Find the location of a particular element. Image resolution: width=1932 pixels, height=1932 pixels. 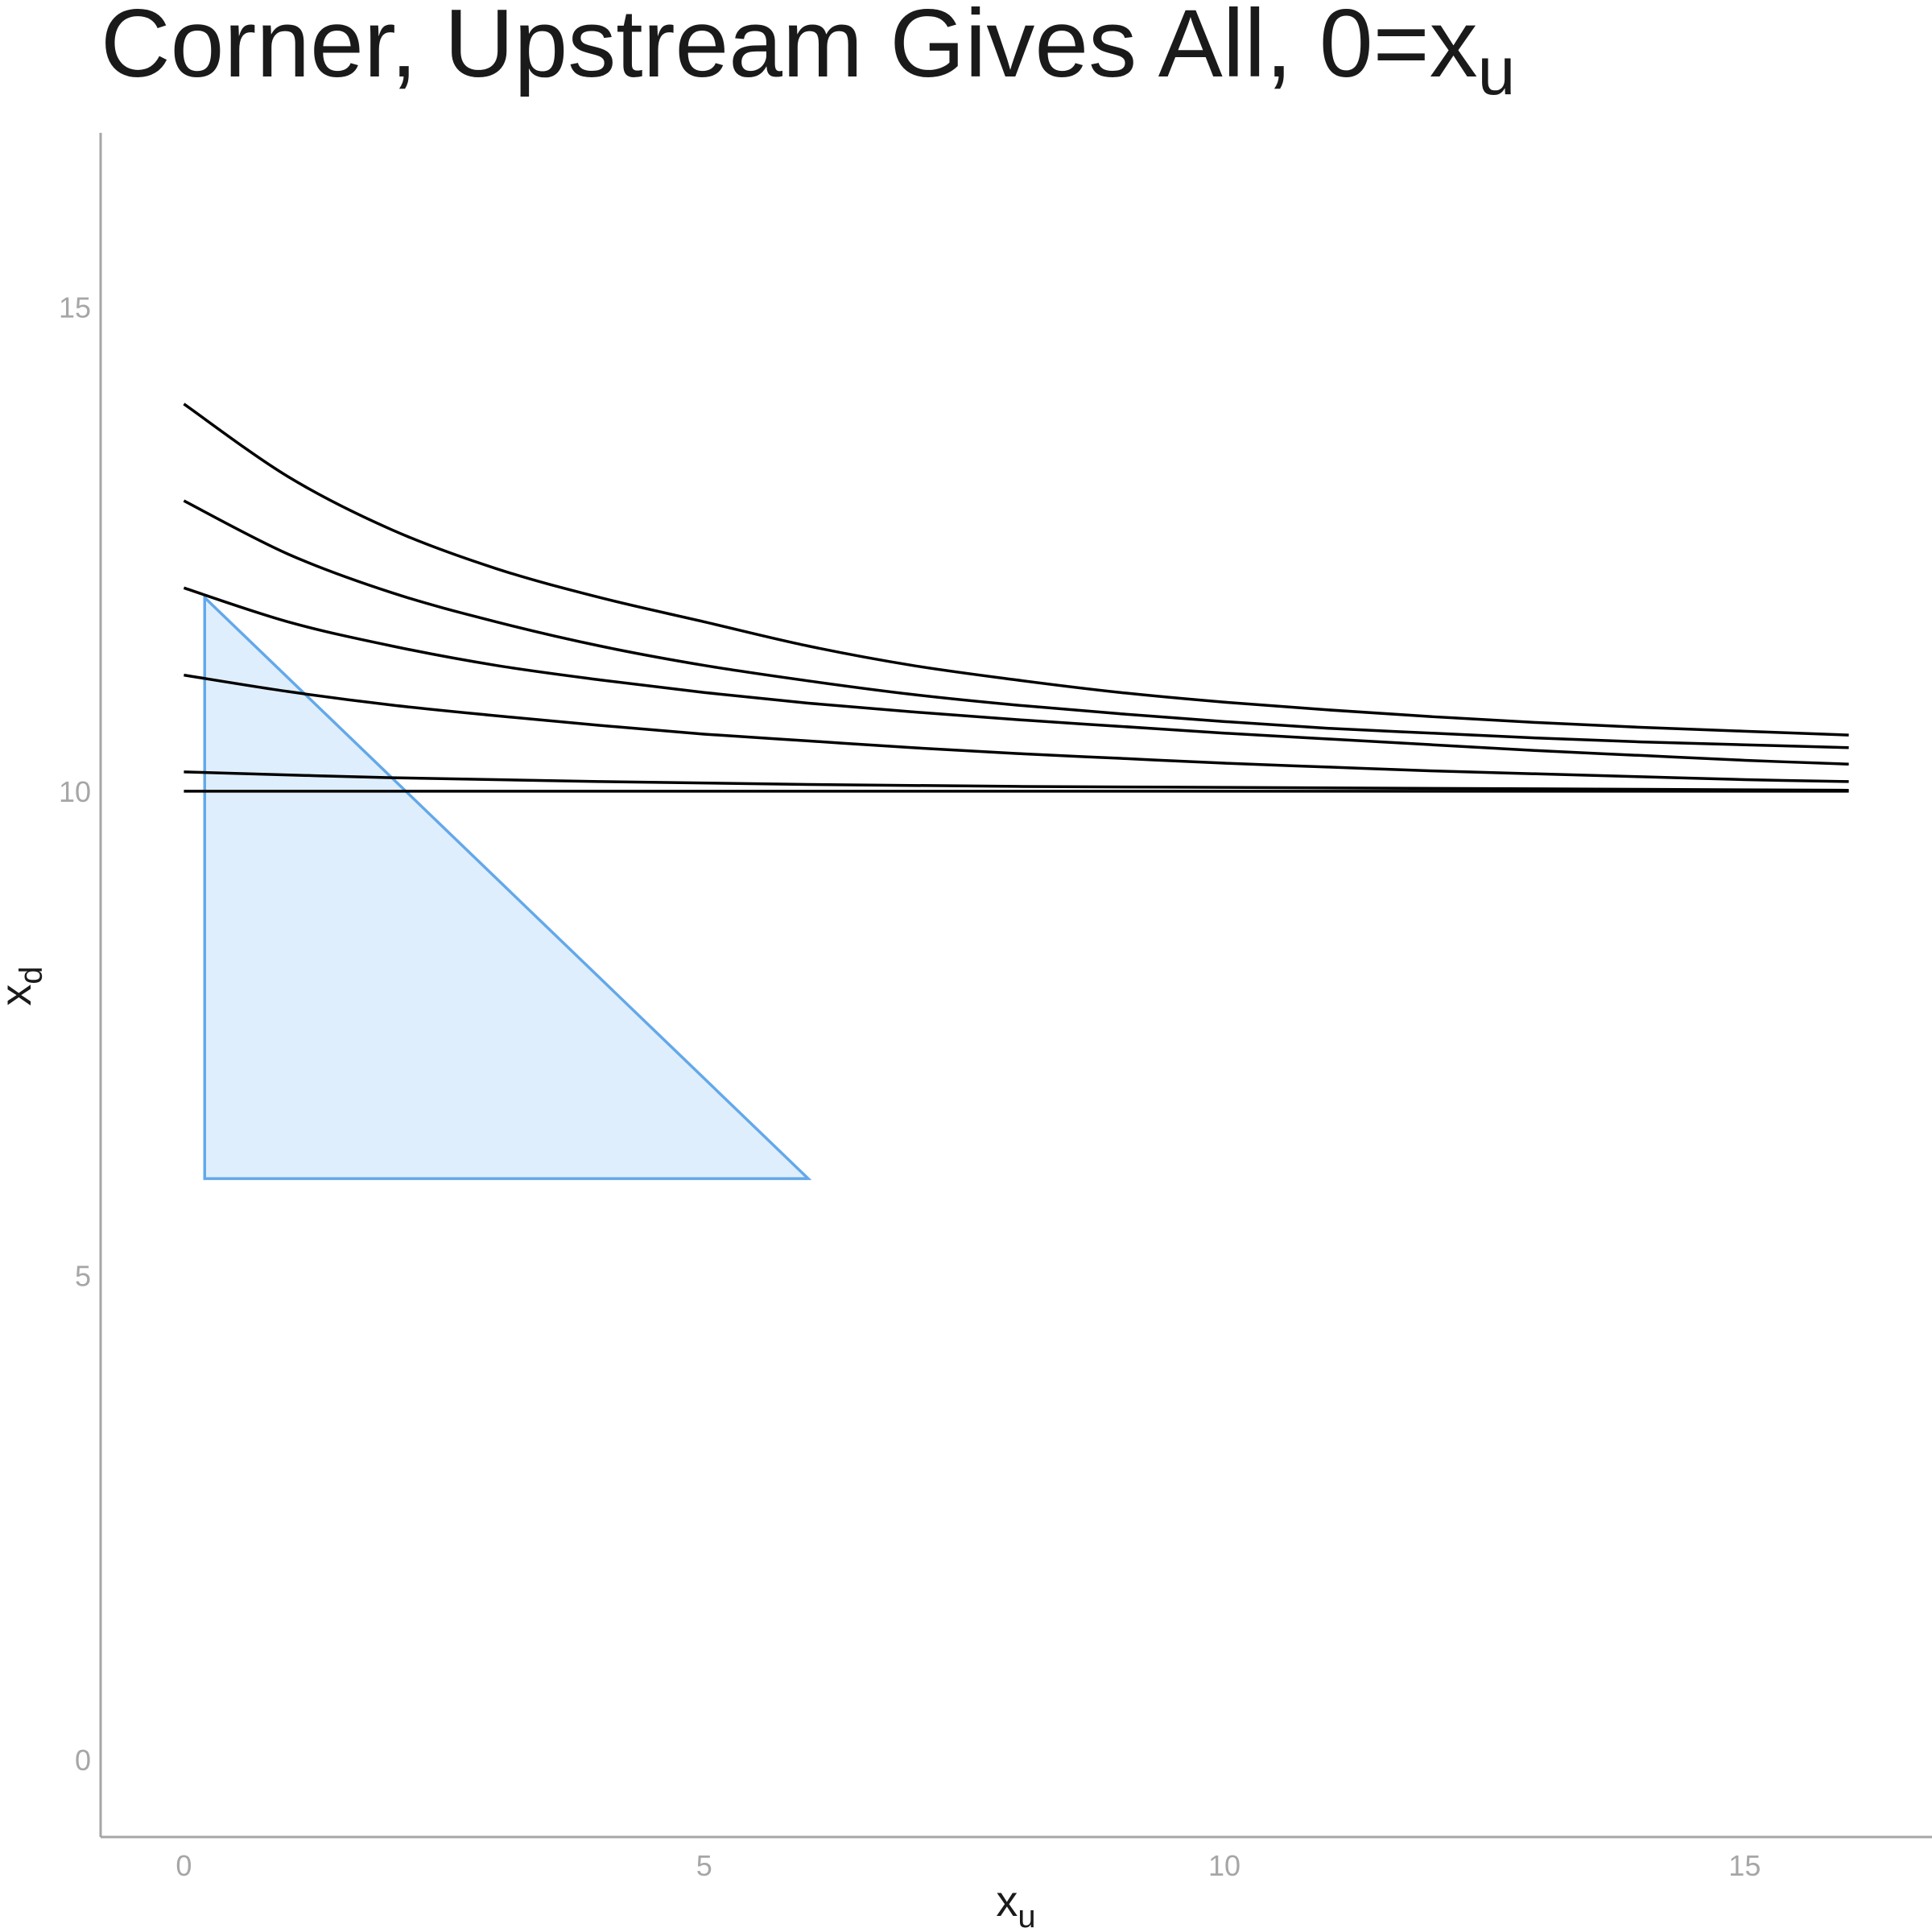

x-tick-label: 5 is located at coordinates (704, 1865).